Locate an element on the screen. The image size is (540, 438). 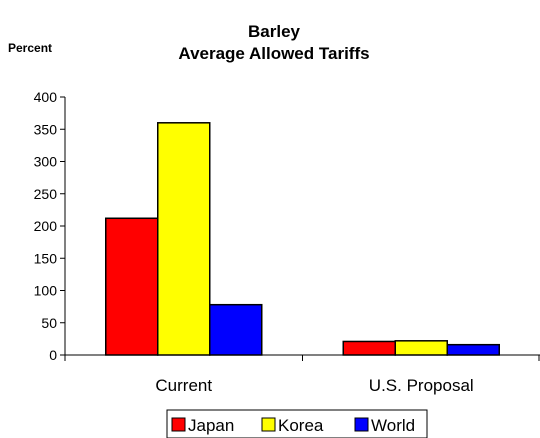
y-tick-label: 150 is located at coordinates (46, 258).